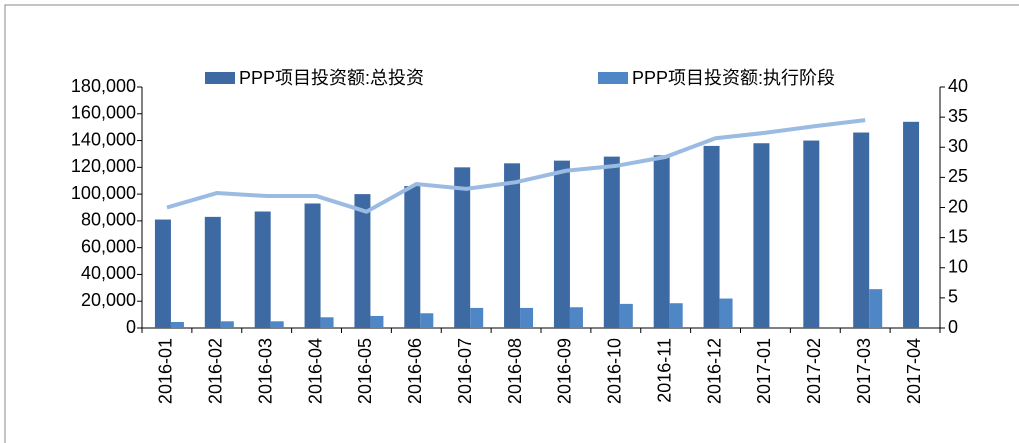  What do you see at coordinates (415, 371) in the screenshot?
I see `x-tick-label: 2016-06` at bounding box center [415, 371].